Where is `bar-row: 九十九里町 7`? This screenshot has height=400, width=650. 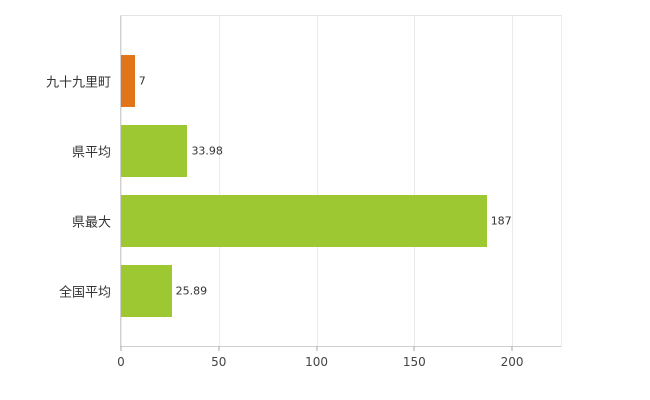 bar-row: 九十九里町 7 is located at coordinates (303, 81).